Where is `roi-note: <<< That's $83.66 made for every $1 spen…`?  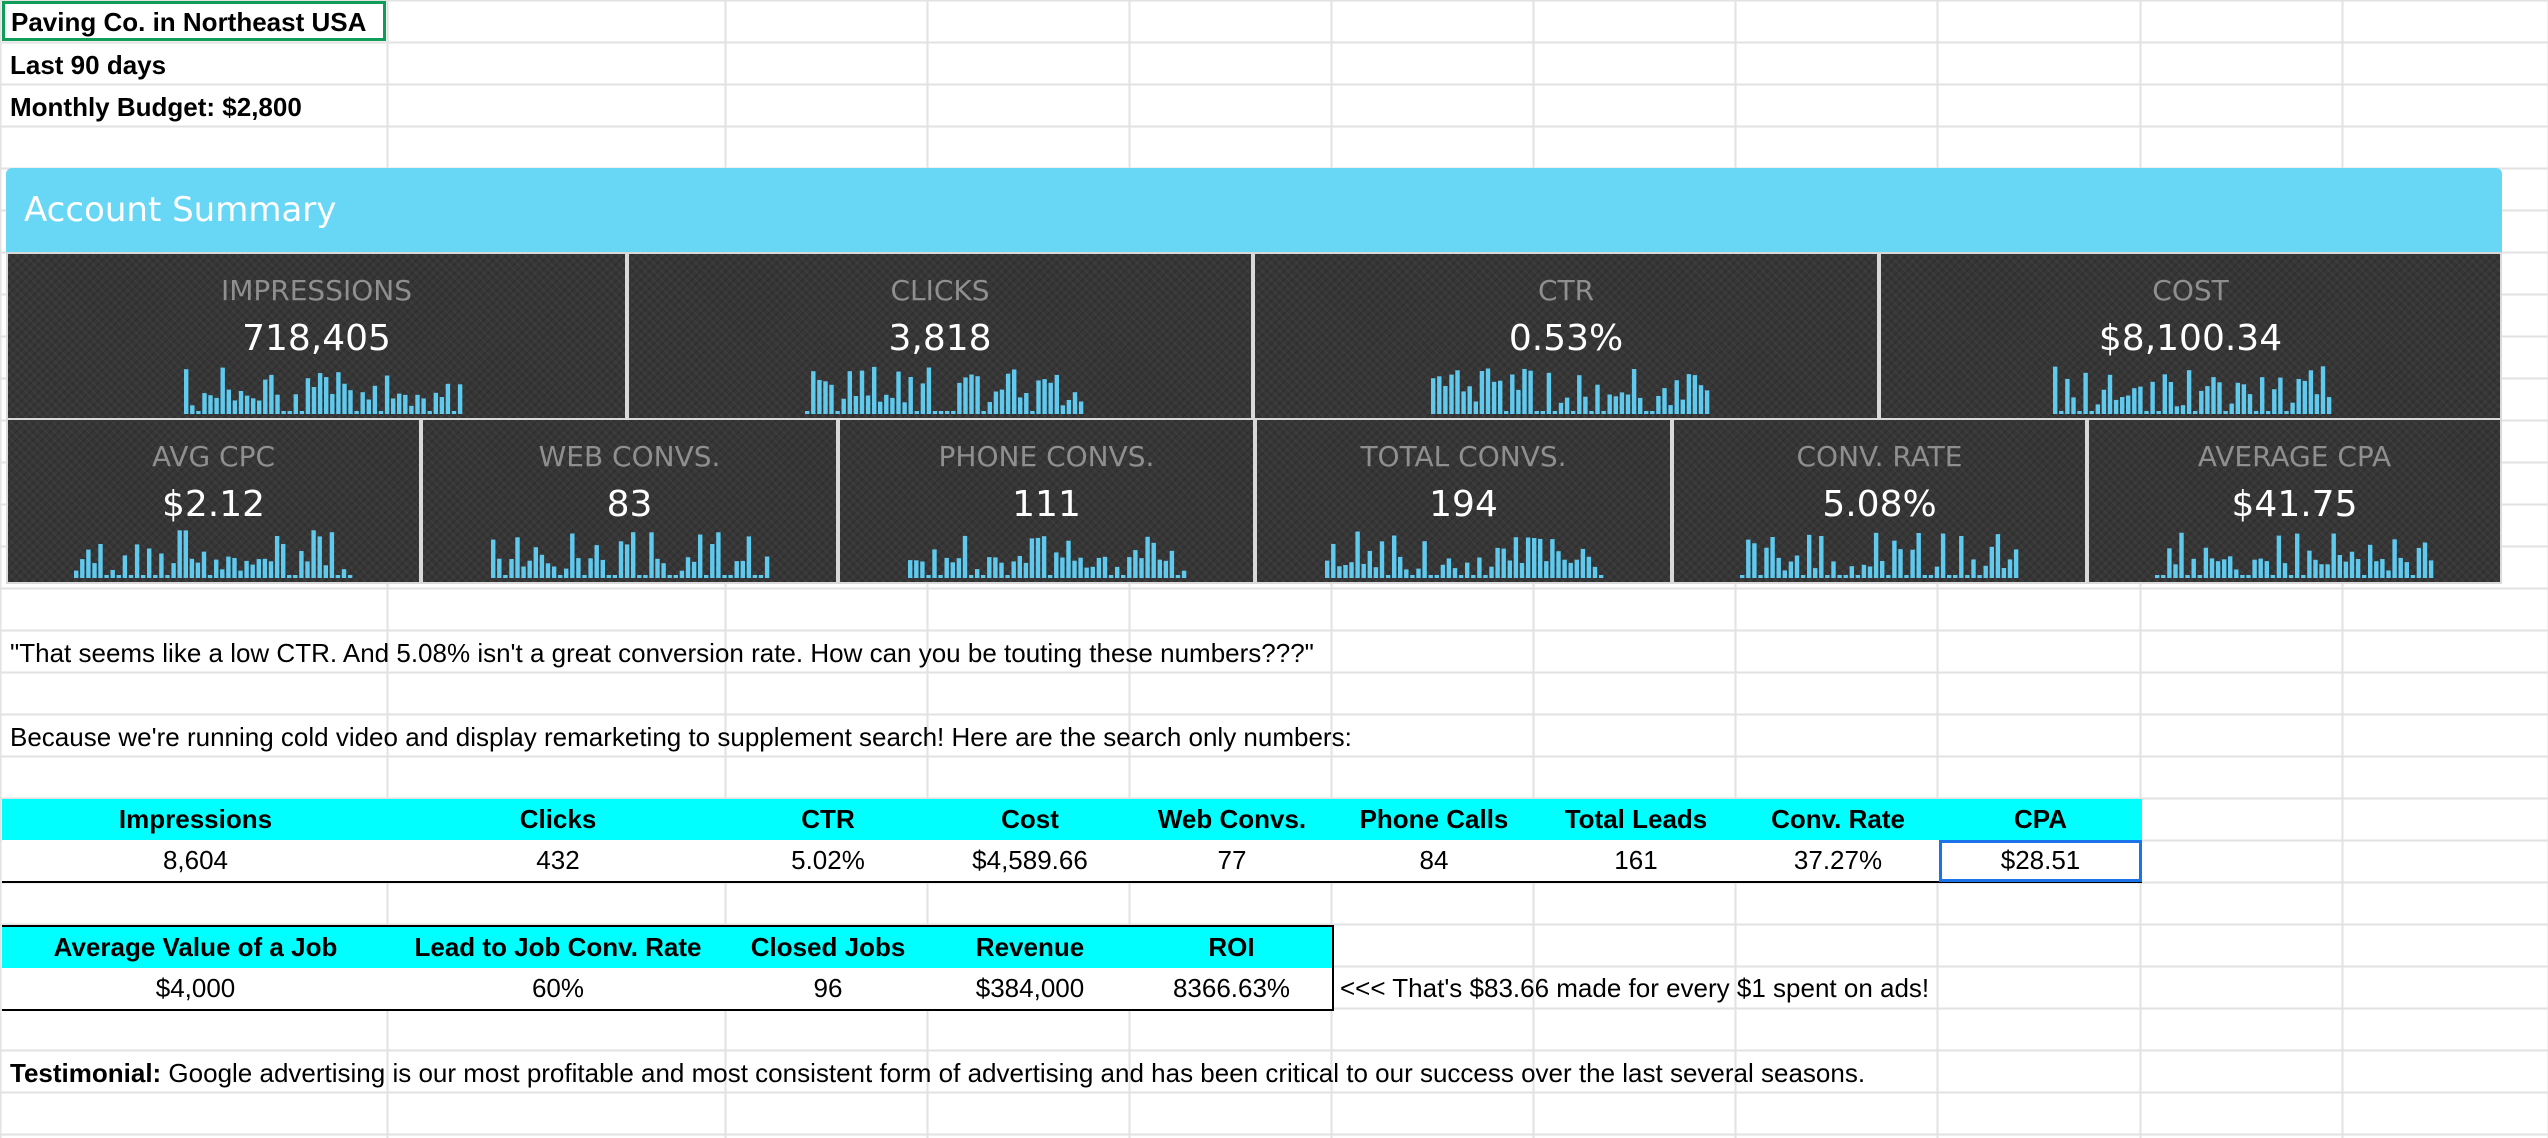 roi-note: <<< That's $83.66 made for every $1 spen… is located at coordinates (1635, 988).